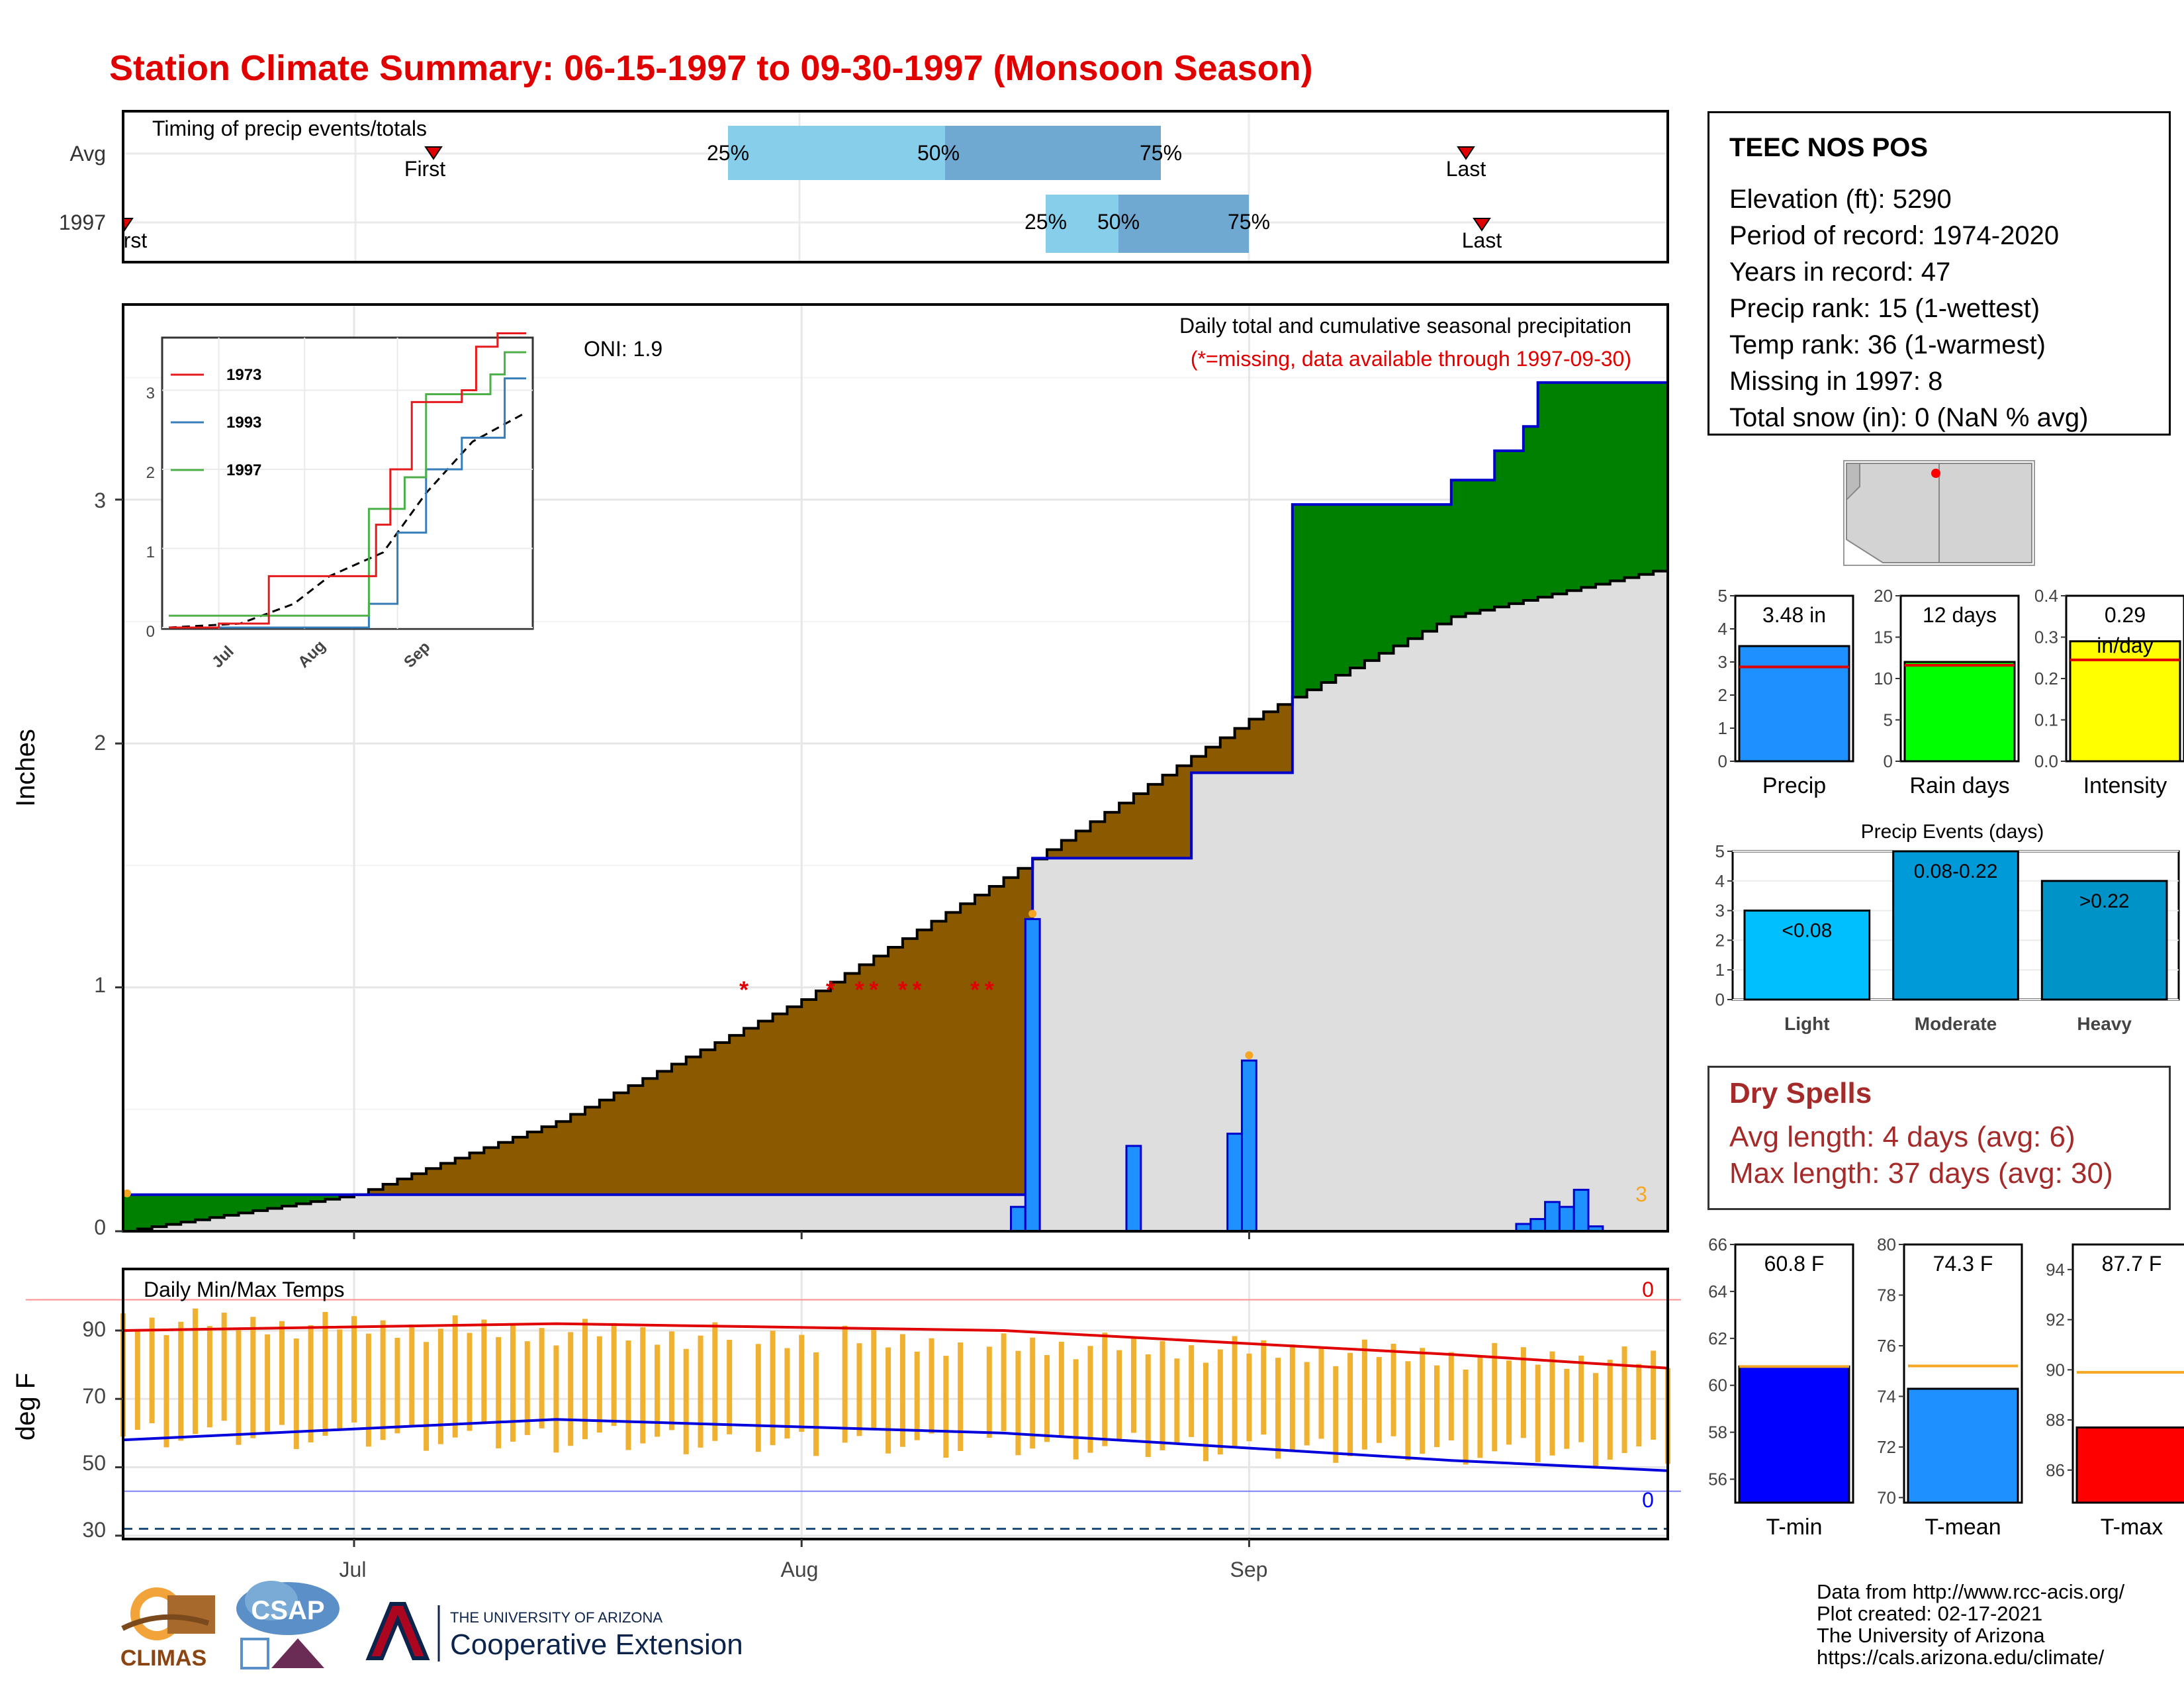  What do you see at coordinates (623, 349) in the screenshot?
I see `oni-label: ONI: 1.9` at bounding box center [623, 349].